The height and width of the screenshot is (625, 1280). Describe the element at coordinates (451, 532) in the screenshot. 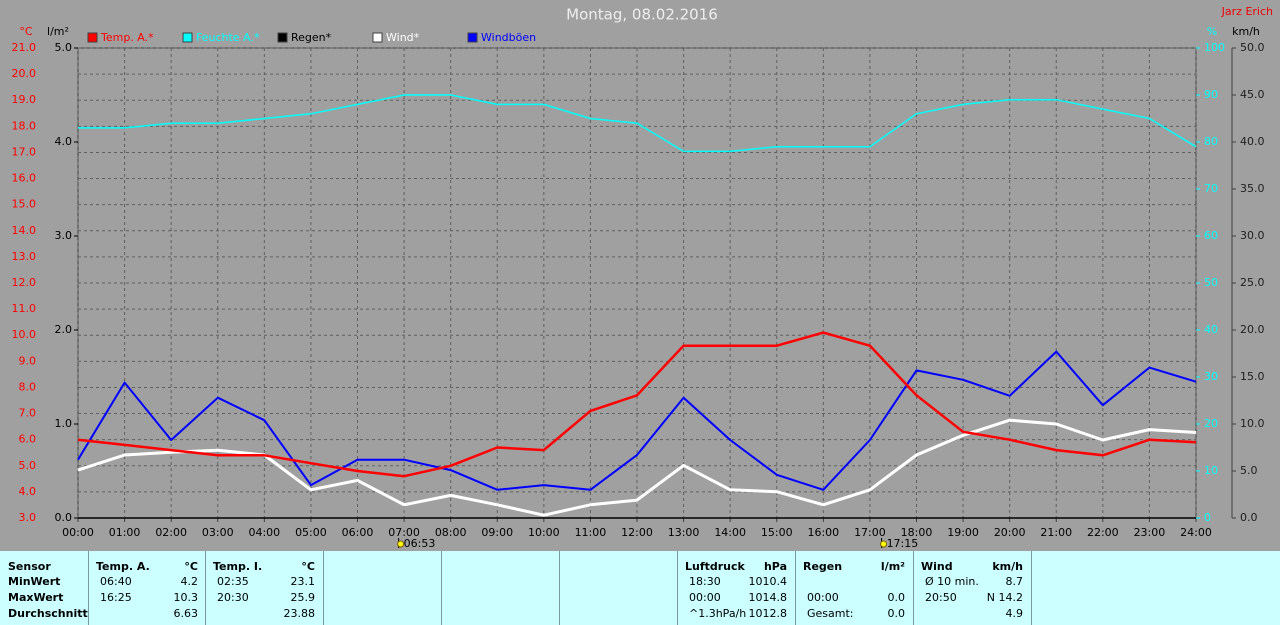

I see `x-tick-label: 08:00` at that location.